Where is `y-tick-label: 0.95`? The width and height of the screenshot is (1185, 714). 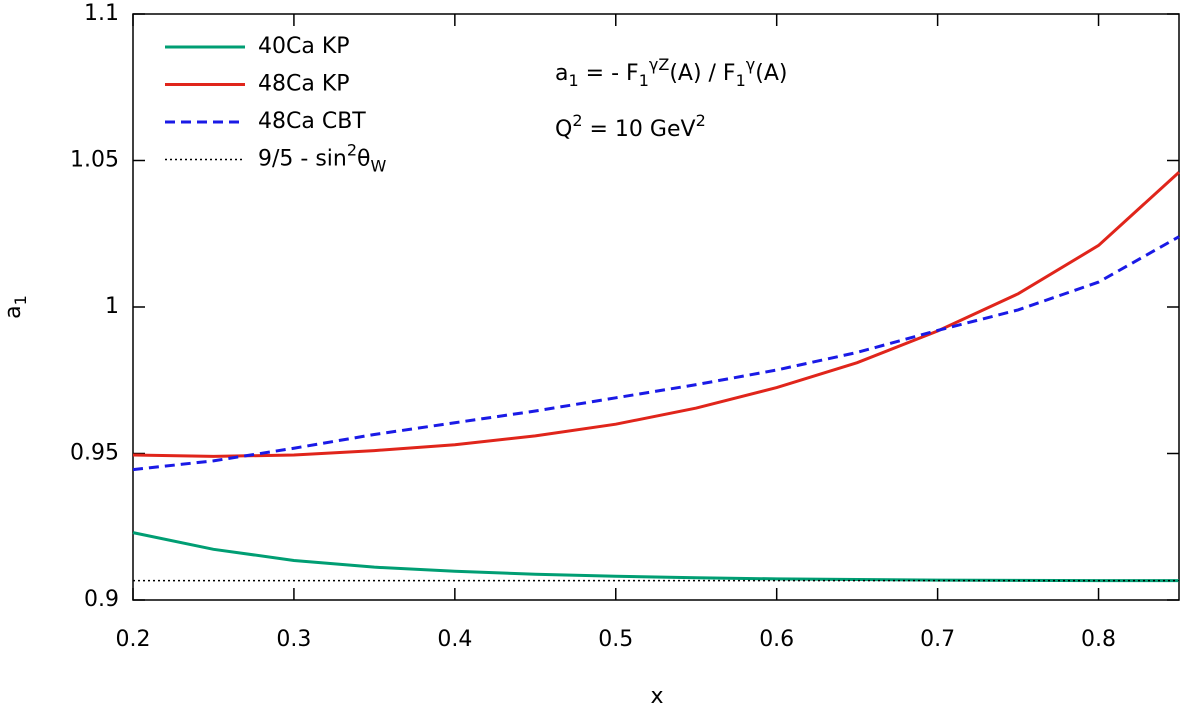 y-tick-label: 0.95 is located at coordinates (94, 453).